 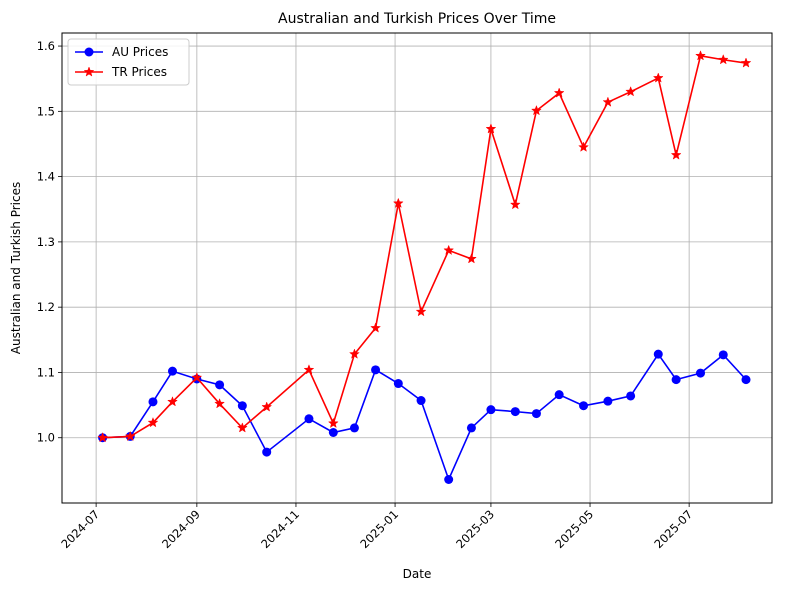 What do you see at coordinates (46, 242) in the screenshot?
I see `y-tick-label: 1.3` at bounding box center [46, 242].